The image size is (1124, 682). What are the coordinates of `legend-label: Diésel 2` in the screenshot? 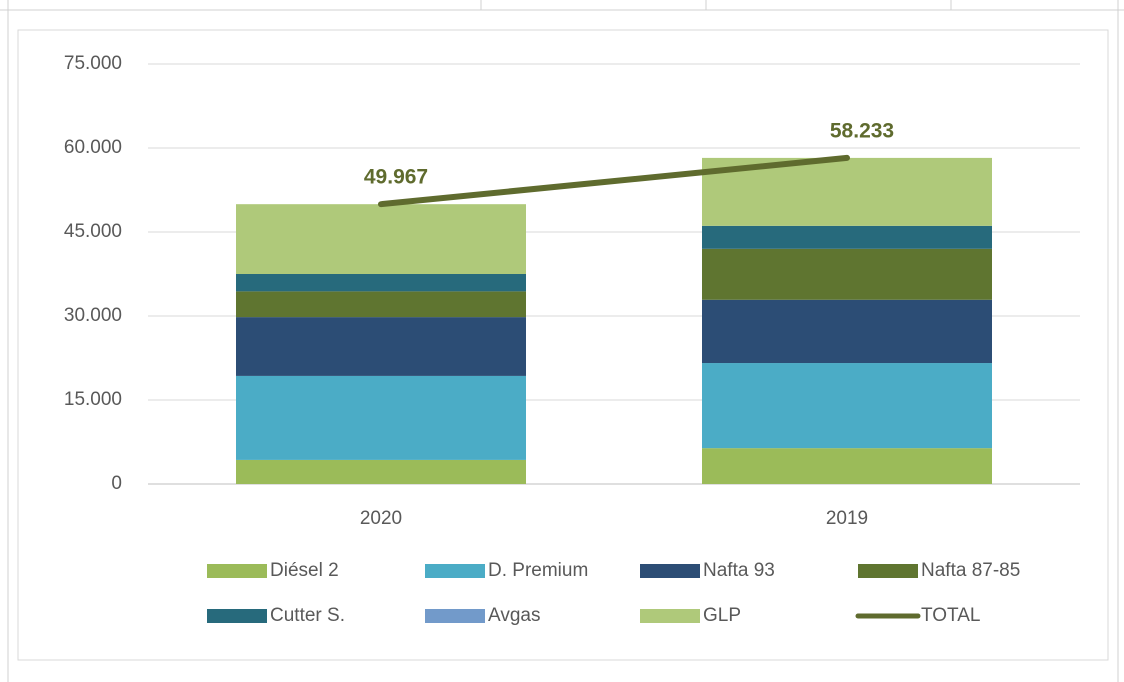 It's located at (304, 570).